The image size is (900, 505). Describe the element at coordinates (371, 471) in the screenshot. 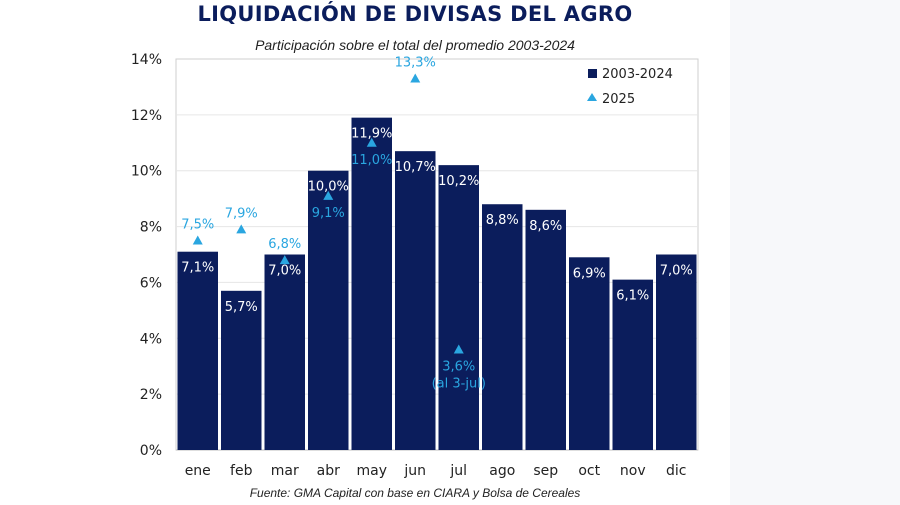

I see `x-category-label: may` at that location.